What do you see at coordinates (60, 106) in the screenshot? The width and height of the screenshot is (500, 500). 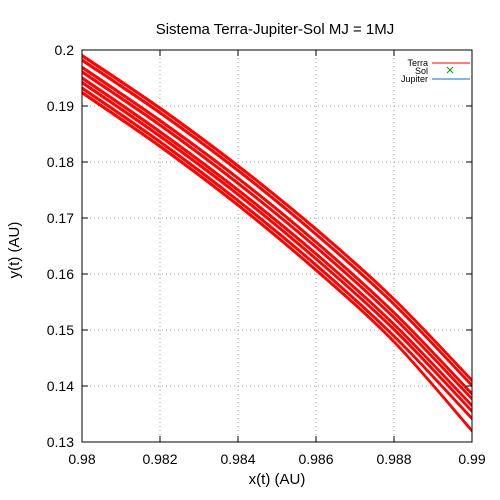 I see `y-tick-label: 0.19` at bounding box center [60, 106].